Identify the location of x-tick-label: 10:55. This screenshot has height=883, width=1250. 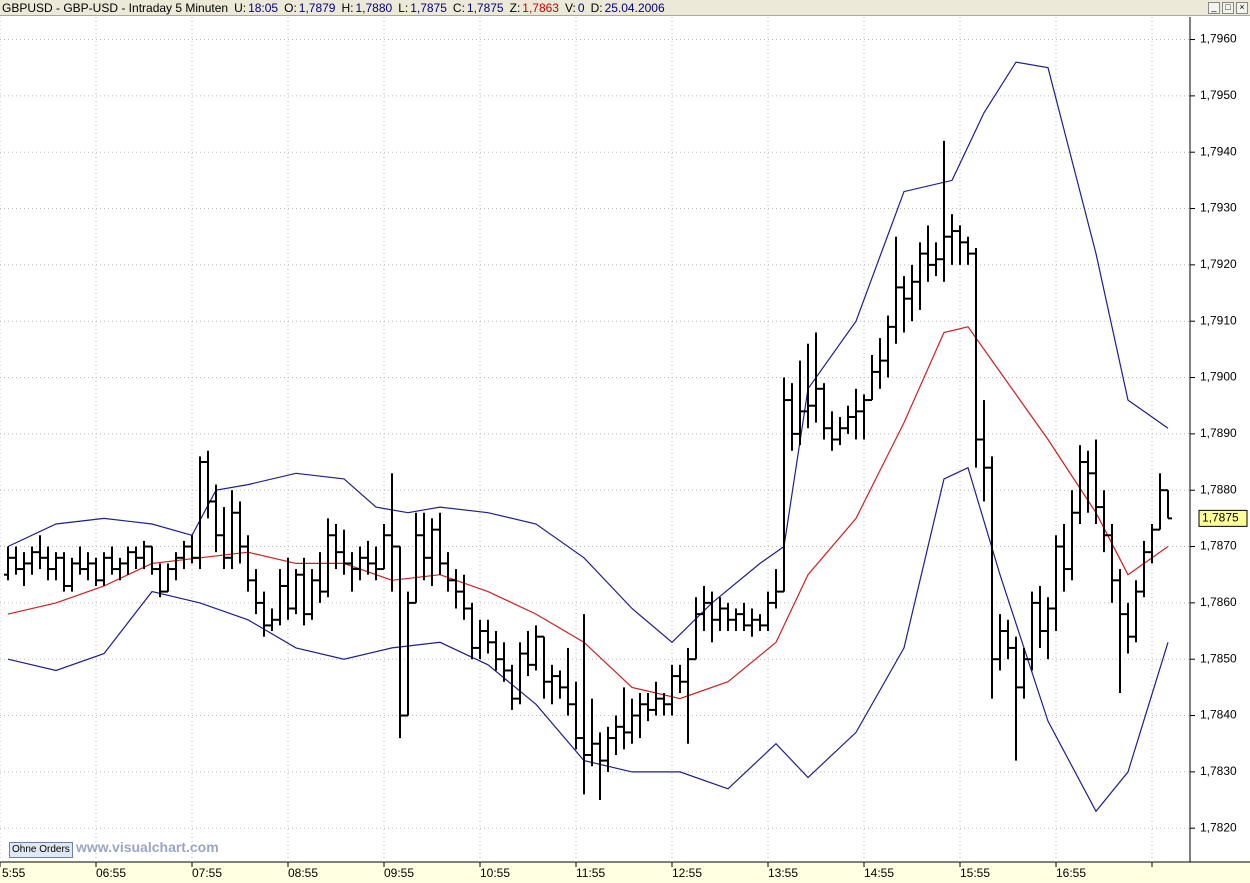
(495, 873).